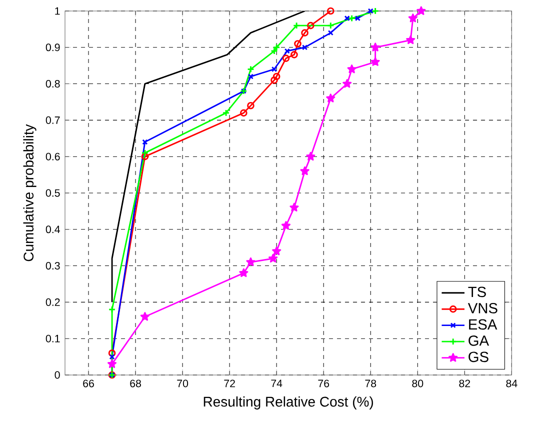 The height and width of the screenshot is (423, 536). Describe the element at coordinates (479, 340) in the screenshot. I see `legend-label: GA` at that location.